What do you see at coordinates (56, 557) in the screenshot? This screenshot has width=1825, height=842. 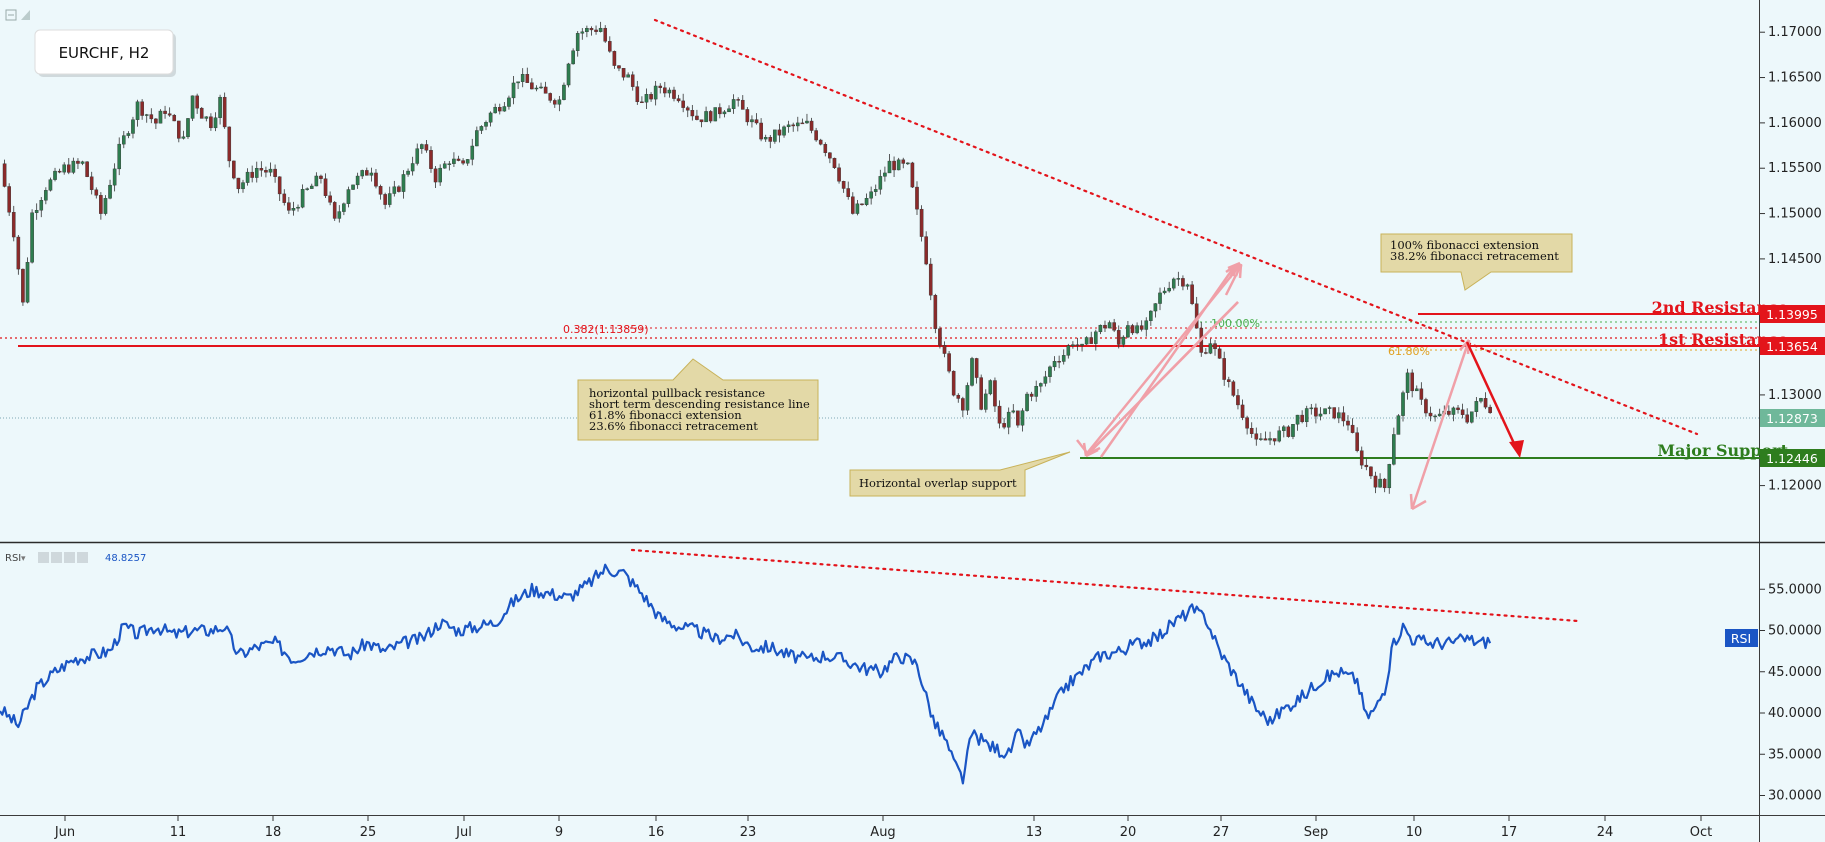 I see `rsi-settings-icon` at bounding box center [56, 557].